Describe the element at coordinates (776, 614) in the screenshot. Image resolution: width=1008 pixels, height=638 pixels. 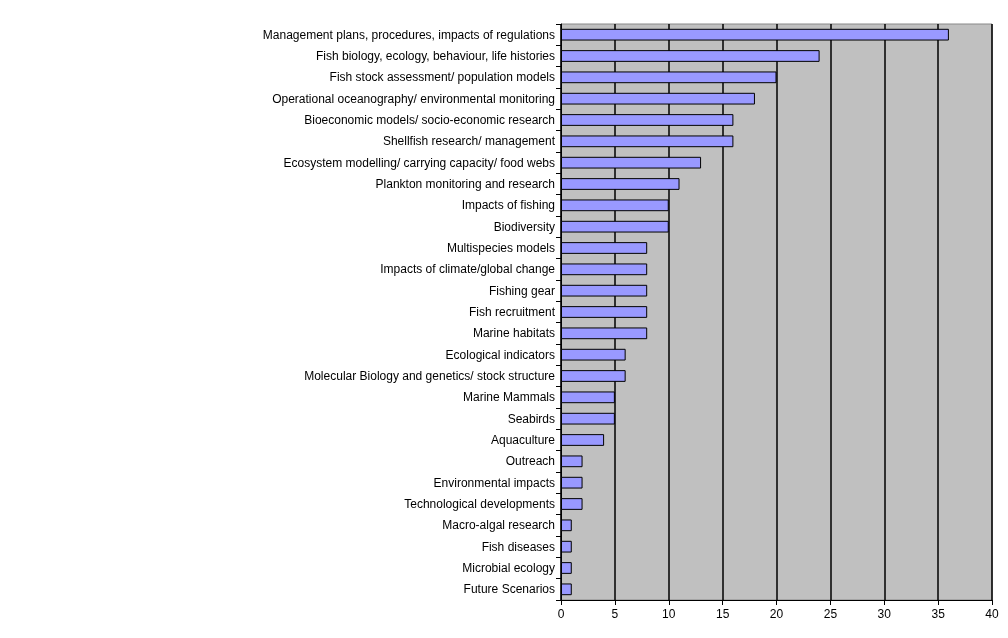
I see `x-tick-label: 20` at that location.